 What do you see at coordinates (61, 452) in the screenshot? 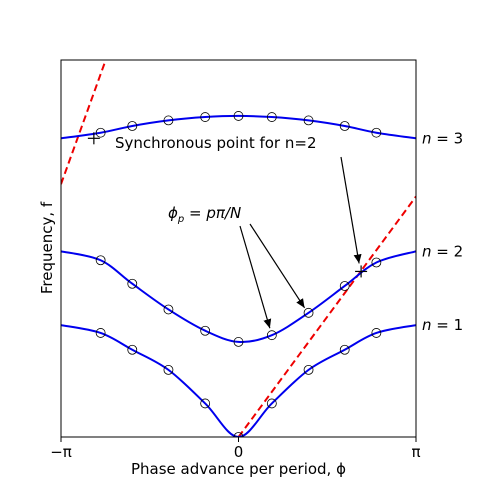
I see `x-tick-label: −π` at bounding box center [61, 452].